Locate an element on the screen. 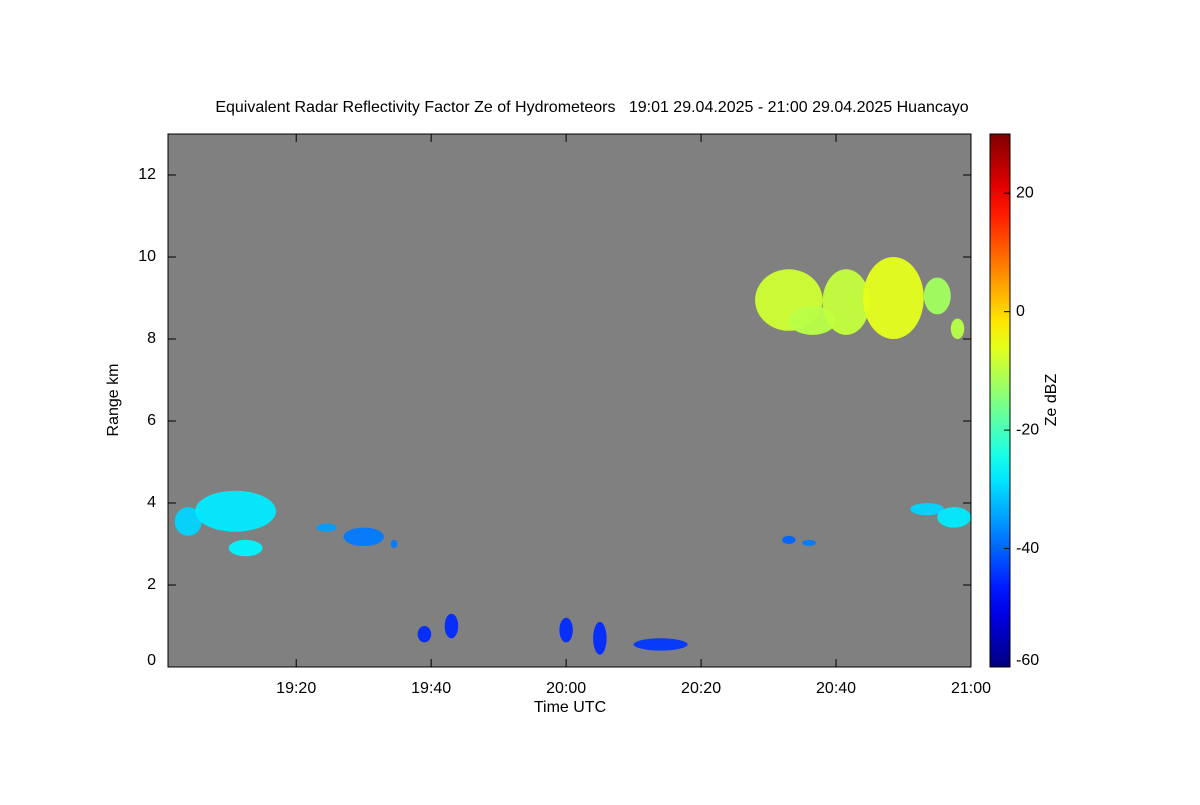 The image size is (1200, 805). colorbar is located at coordinates (1000, 400).